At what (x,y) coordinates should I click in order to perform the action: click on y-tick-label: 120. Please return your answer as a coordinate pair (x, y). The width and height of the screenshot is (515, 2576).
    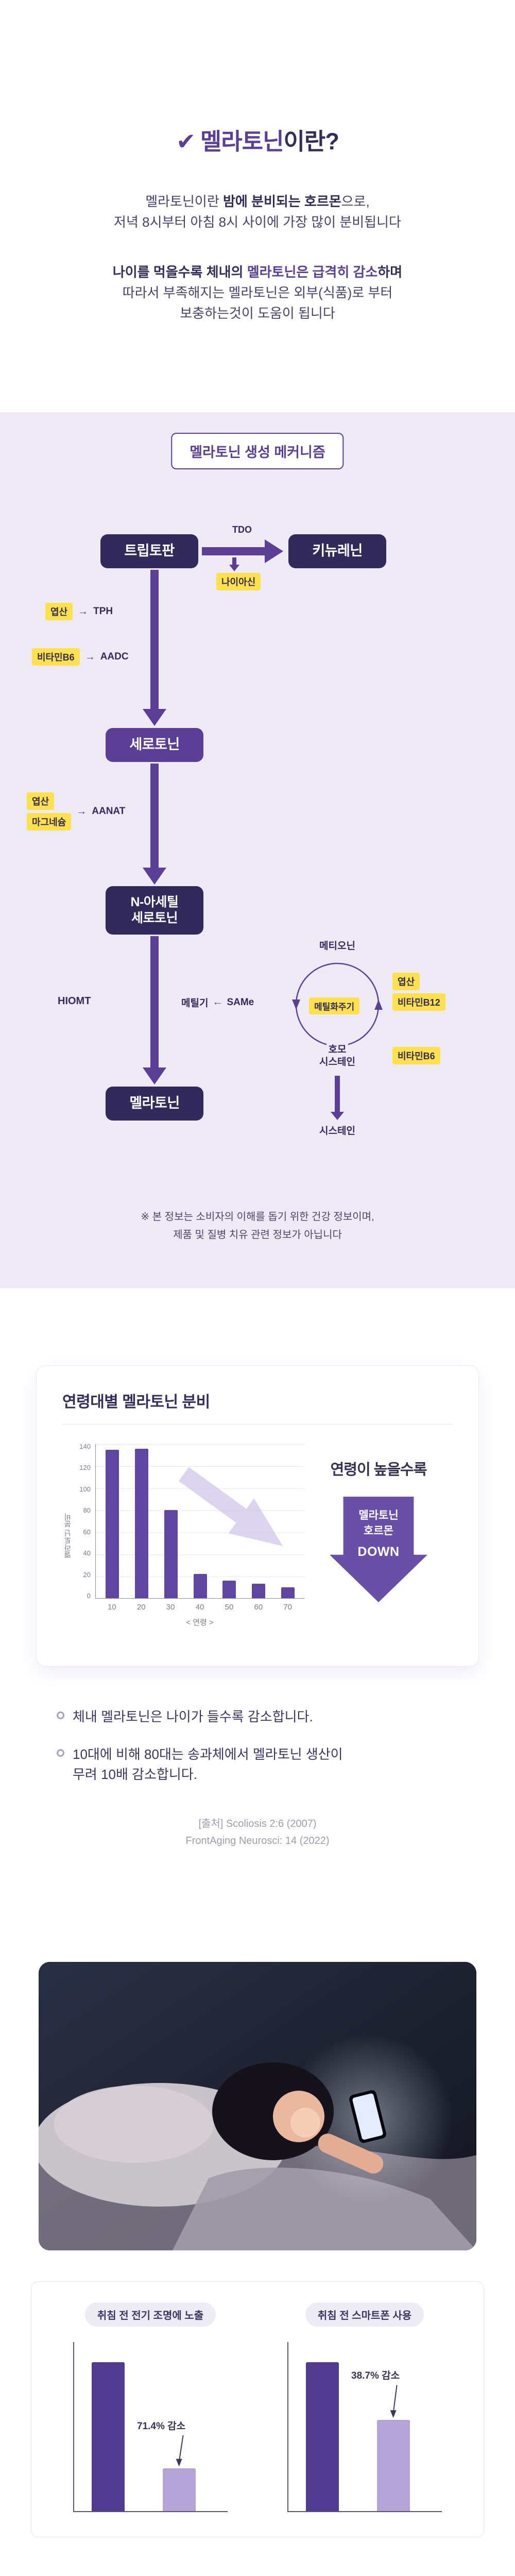
    Looking at the image, I should click on (85, 1468).